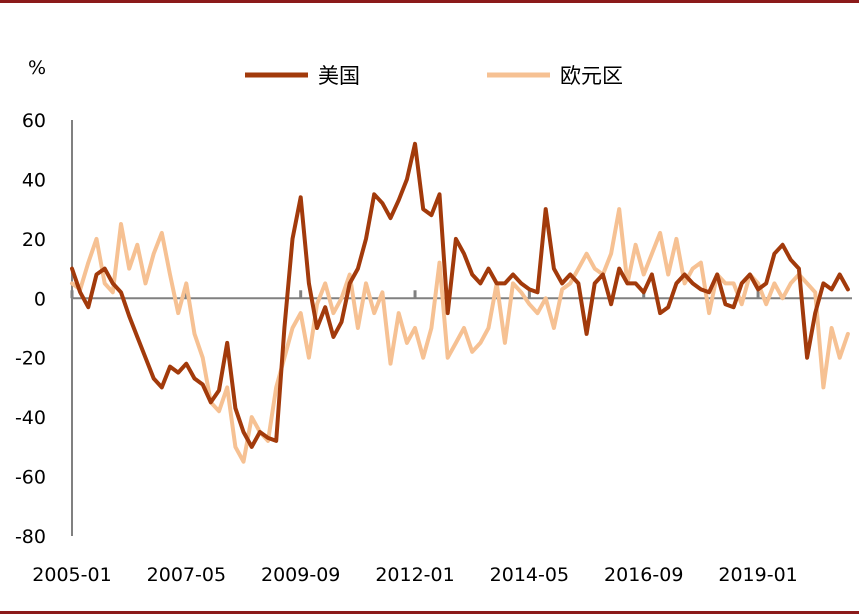 This screenshot has height=616, width=859. I want to click on y-tick-label: 40, so click(34, 180).